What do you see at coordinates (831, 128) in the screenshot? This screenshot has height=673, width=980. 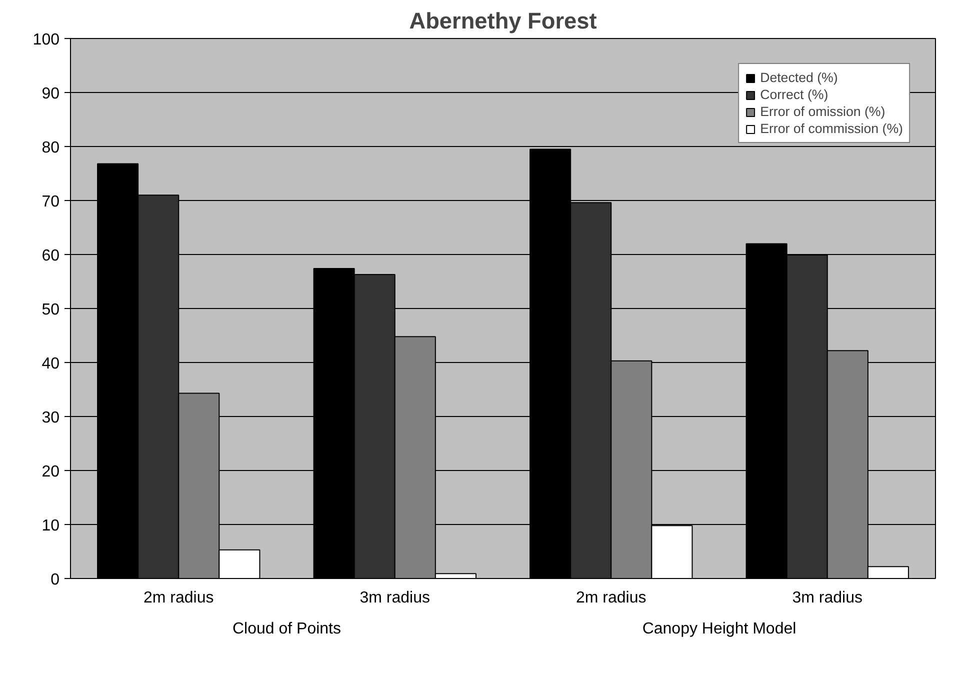 I see `legend-label: Error of commission (%)` at bounding box center [831, 128].